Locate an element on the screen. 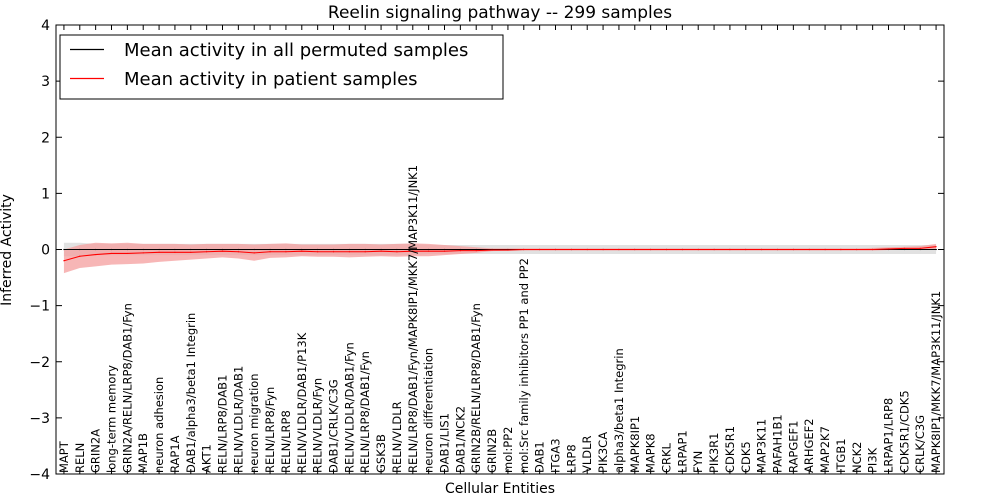 This screenshot has height=500, width=1000. x-category-label: MAPK8 is located at coordinates (651, 453).